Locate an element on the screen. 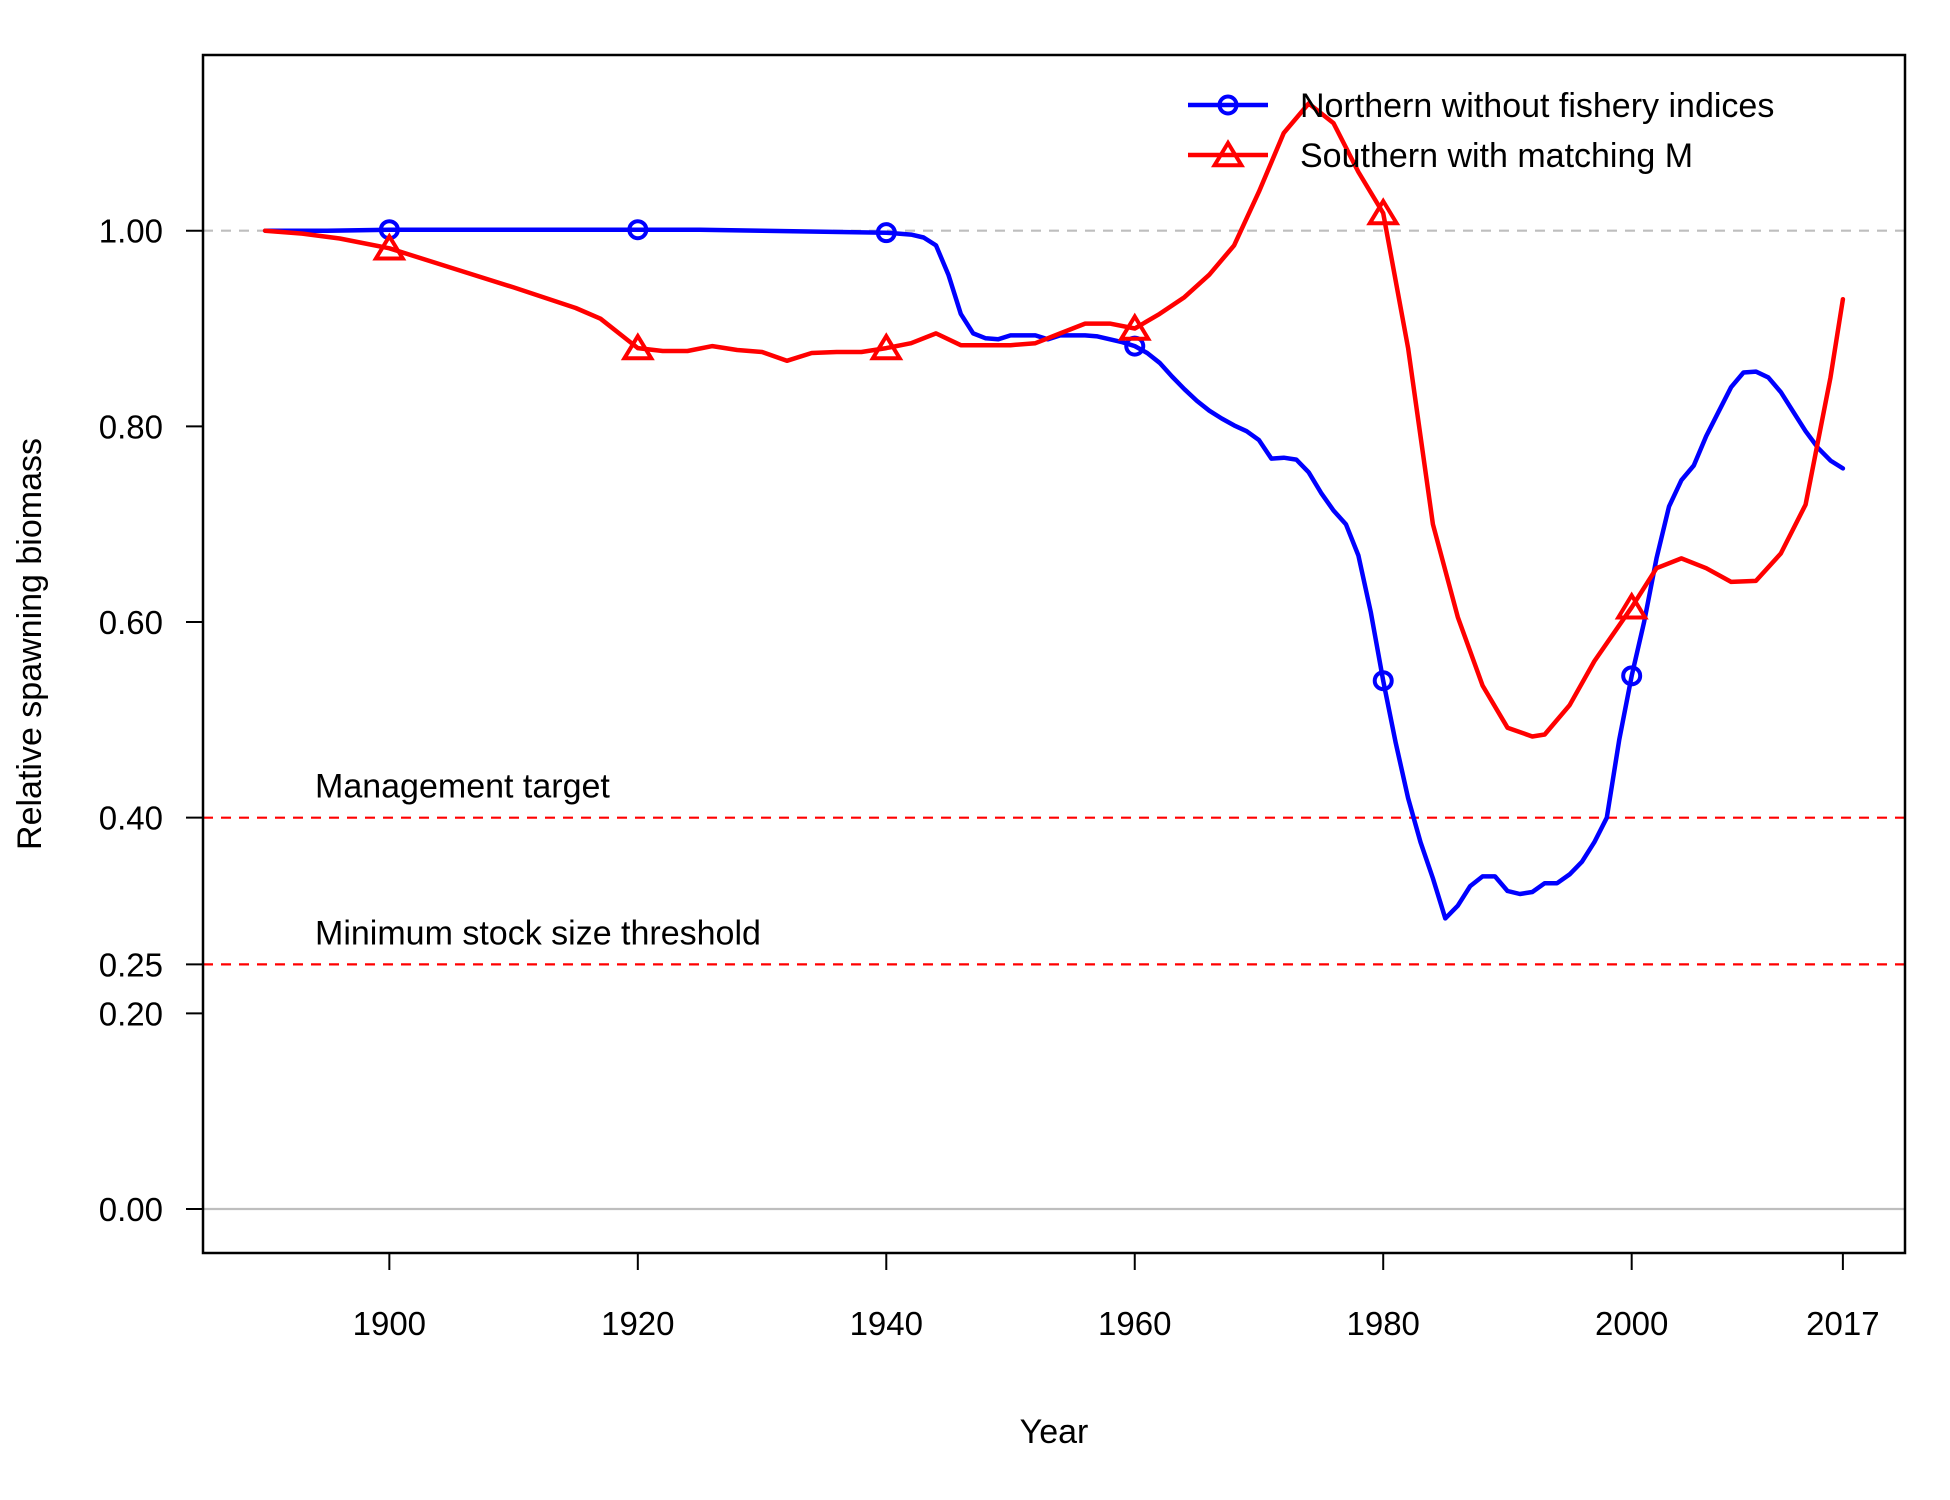 The height and width of the screenshot is (1500, 1950). reference-line-label: Minimum stock size threshold is located at coordinates (538, 933).